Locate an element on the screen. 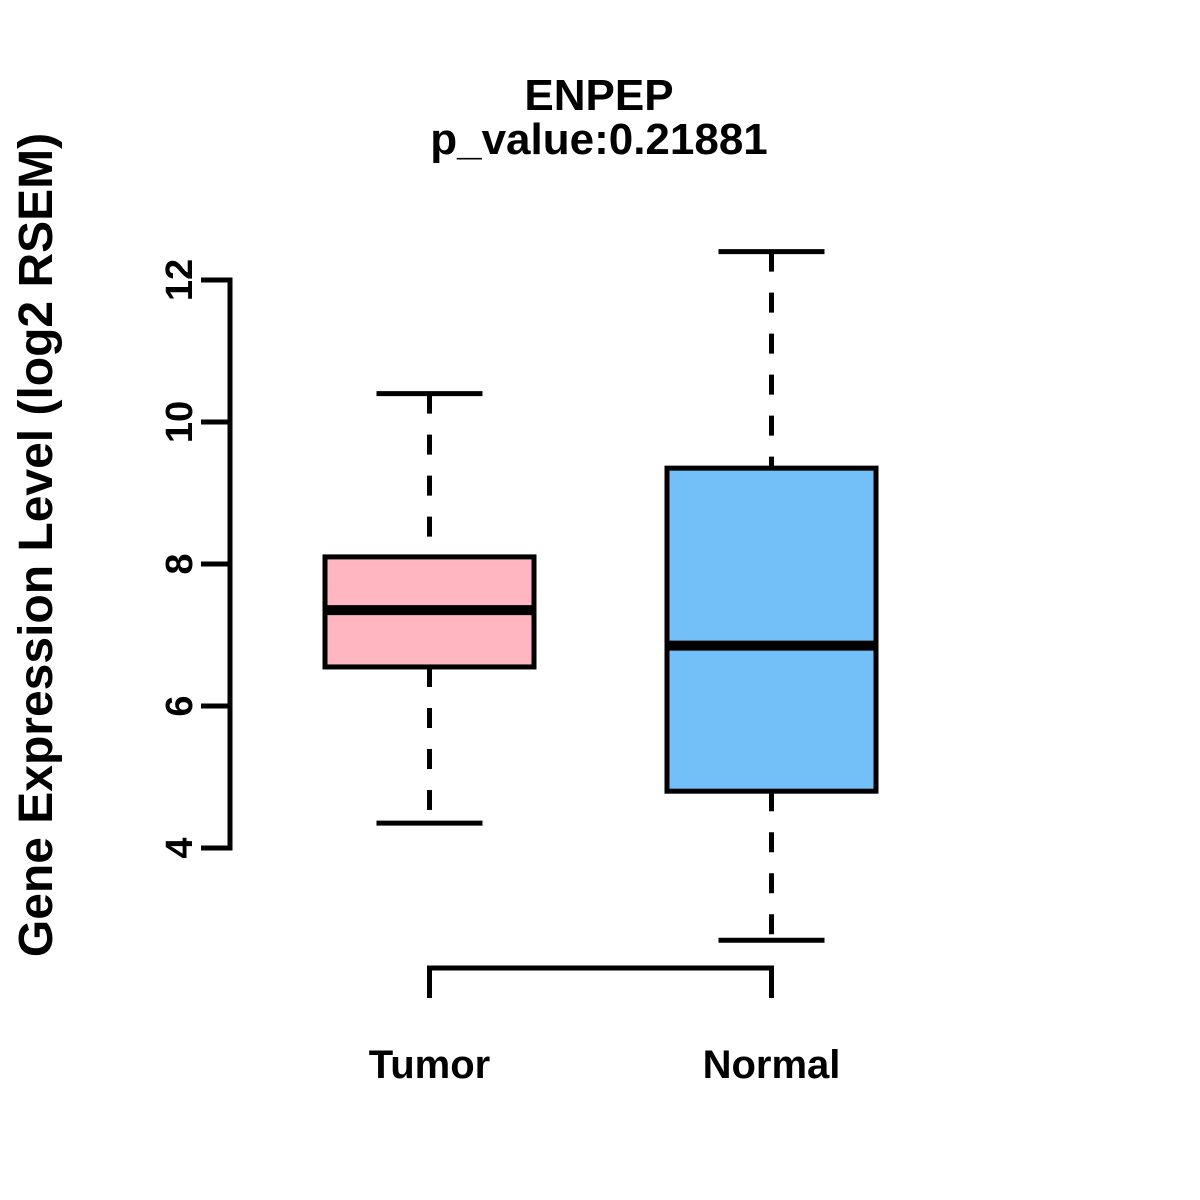 The image size is (1200, 1200). chart-subtitle: p_value:0.21881 is located at coordinates (599, 139).